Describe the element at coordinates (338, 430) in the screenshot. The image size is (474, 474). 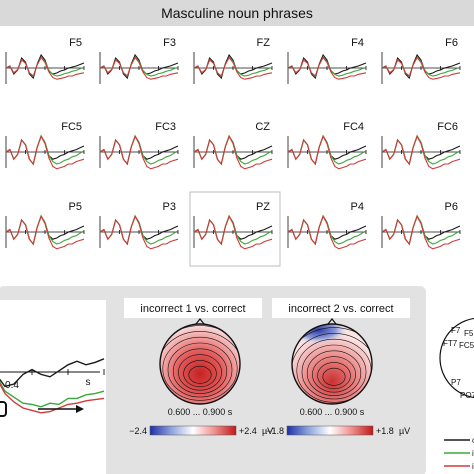
I see `colorbar-2: −1.8 +1.8 µV` at that location.